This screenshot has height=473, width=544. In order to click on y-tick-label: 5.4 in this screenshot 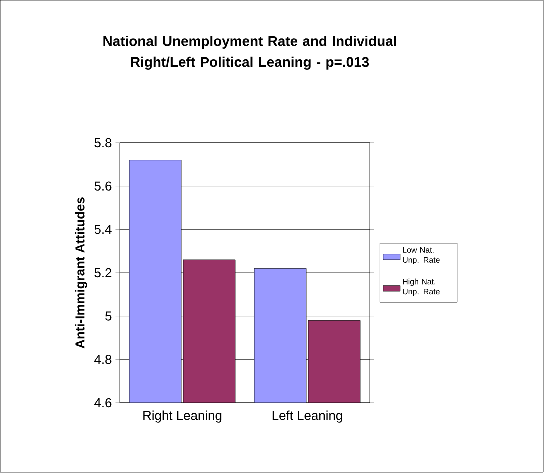, I will do `click(103, 229)`.